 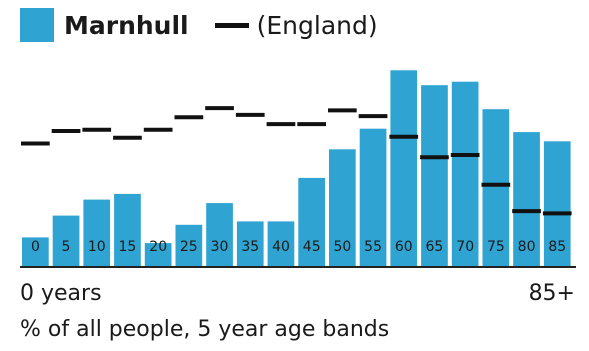 I want to click on tick-label-20: 20, so click(x=158, y=247).